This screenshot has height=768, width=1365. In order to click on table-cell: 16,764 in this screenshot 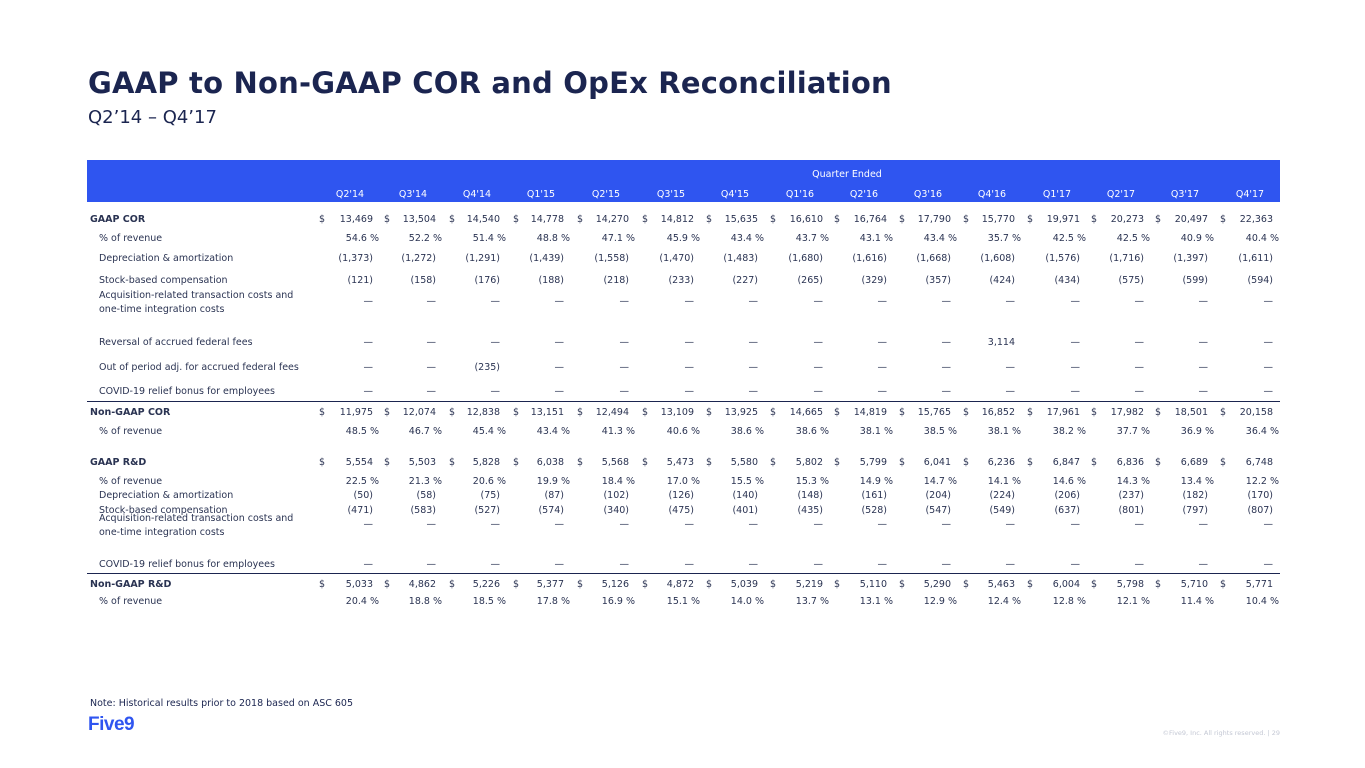, I will do `click(870, 219)`.